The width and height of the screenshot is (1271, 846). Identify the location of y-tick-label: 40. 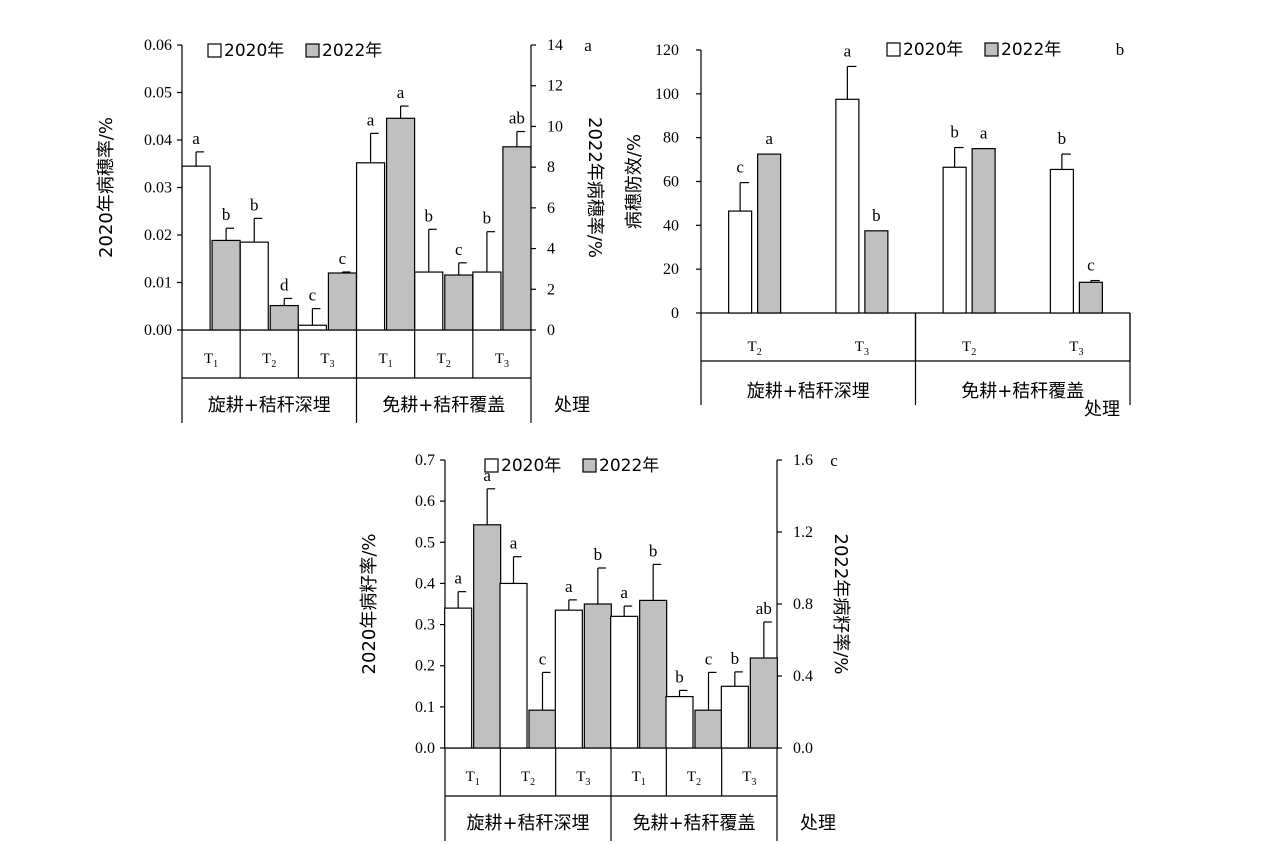
(671, 225).